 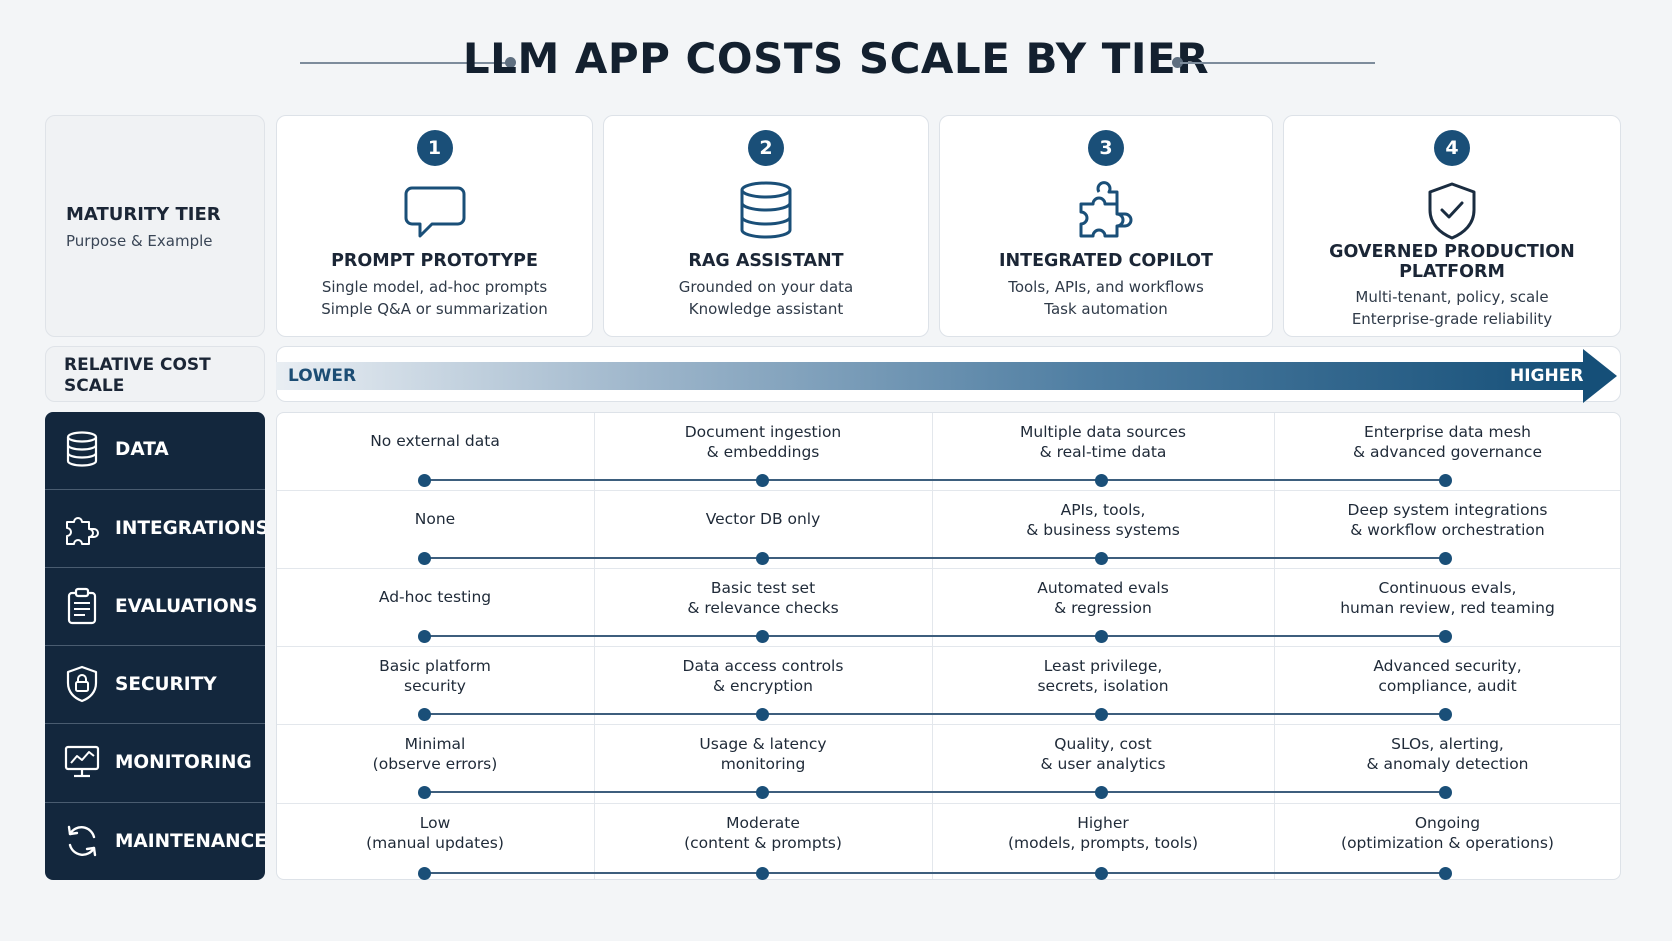 What do you see at coordinates (1102, 843) in the screenshot?
I see `grid-cell-line: (models, prompts, tools)` at bounding box center [1102, 843].